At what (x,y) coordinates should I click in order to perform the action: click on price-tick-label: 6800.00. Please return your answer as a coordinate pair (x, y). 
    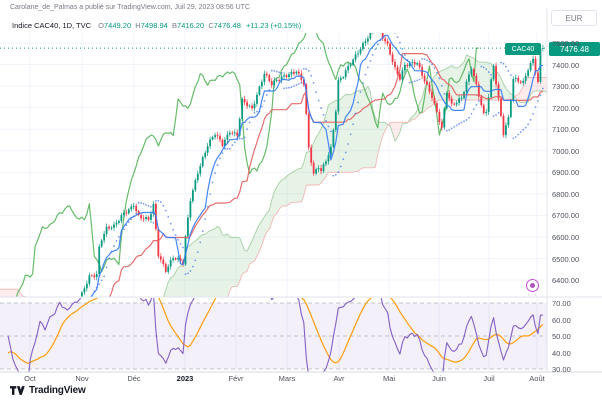
    Looking at the image, I should click on (566, 194).